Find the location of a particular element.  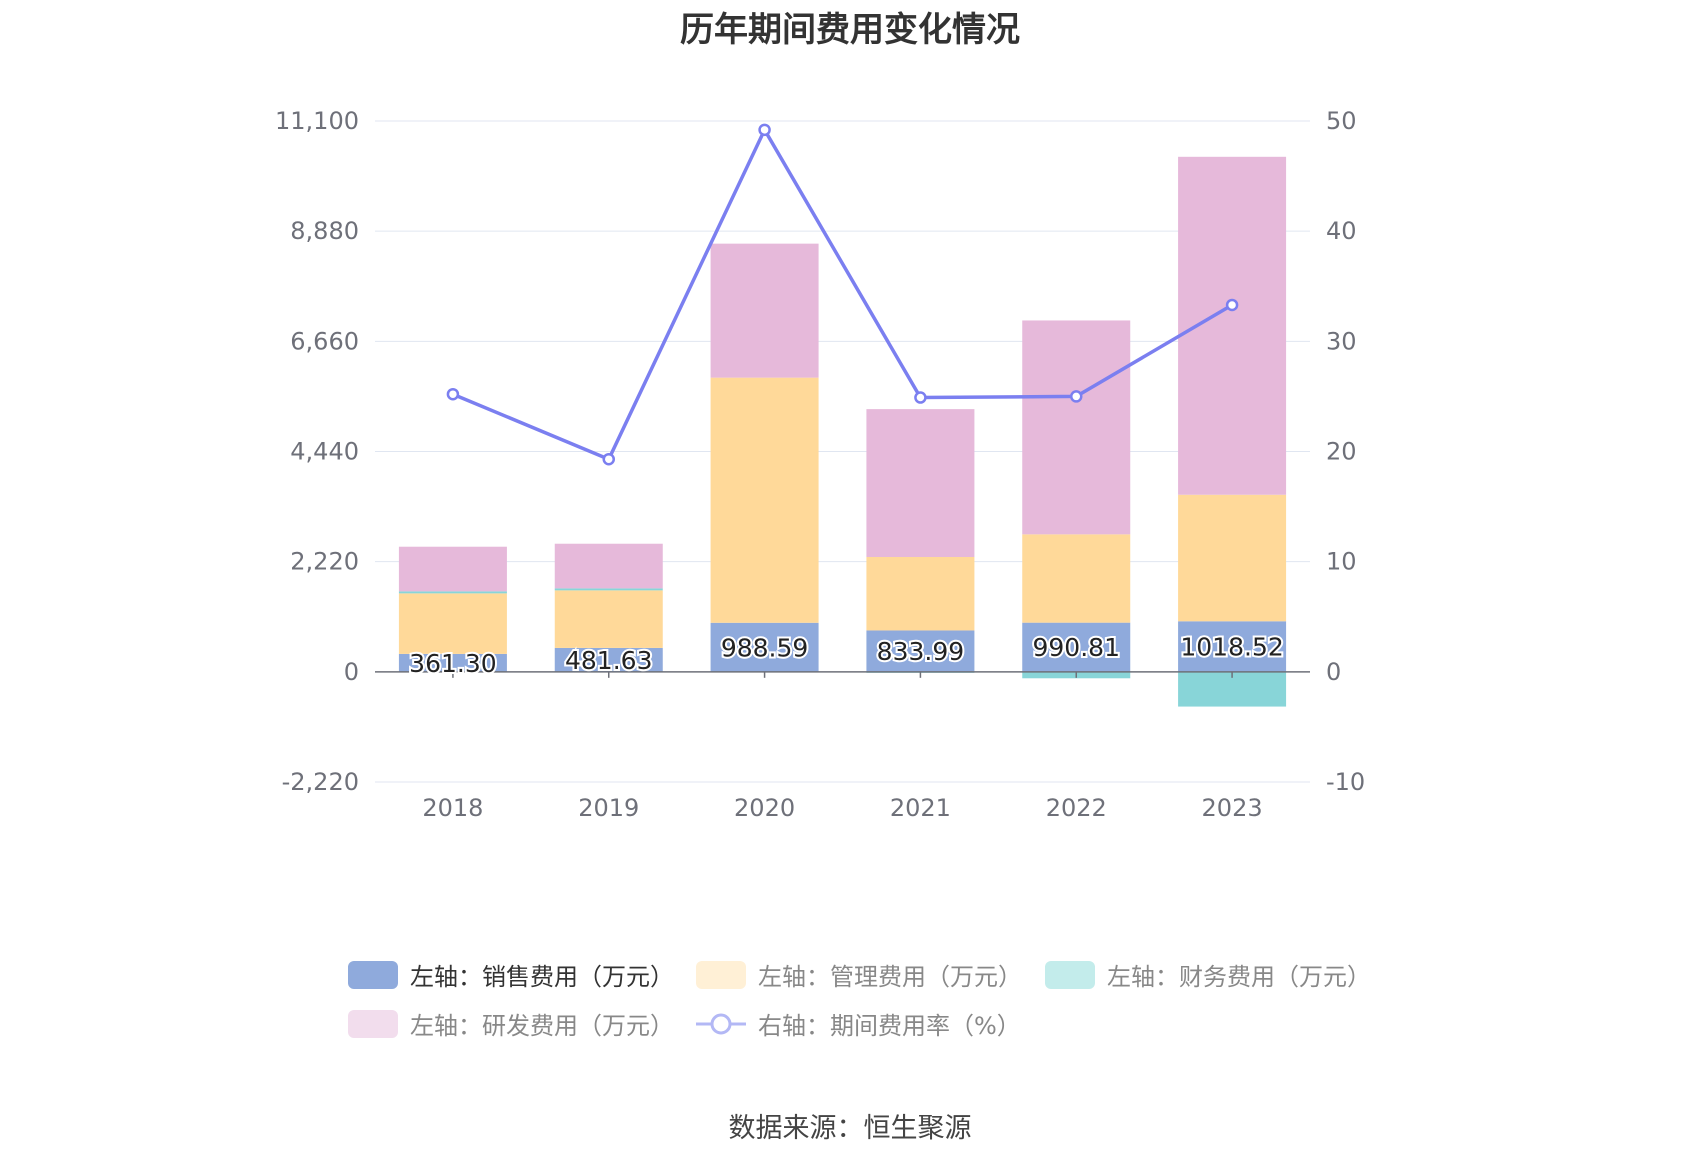

legend-label-sales: 左轴：销售费用（万元） is located at coordinates (542, 977).